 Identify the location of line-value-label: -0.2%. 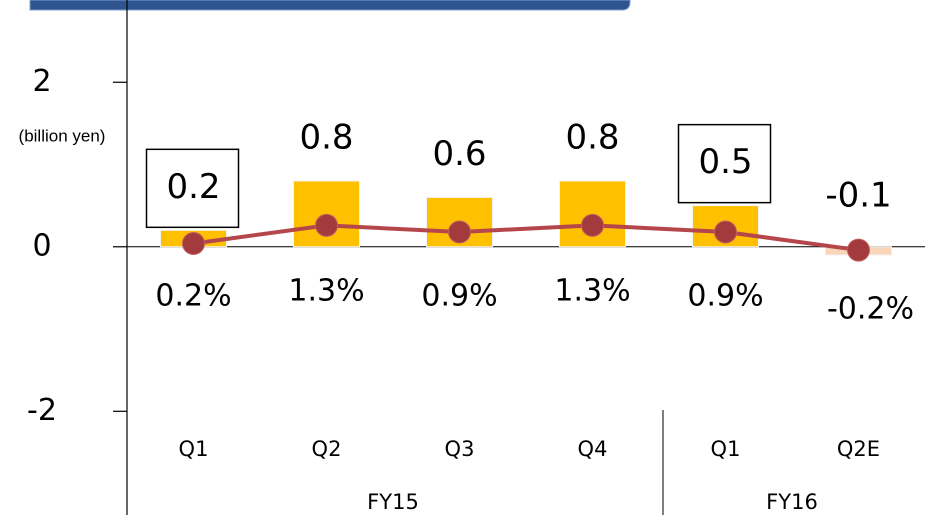
(870, 309).